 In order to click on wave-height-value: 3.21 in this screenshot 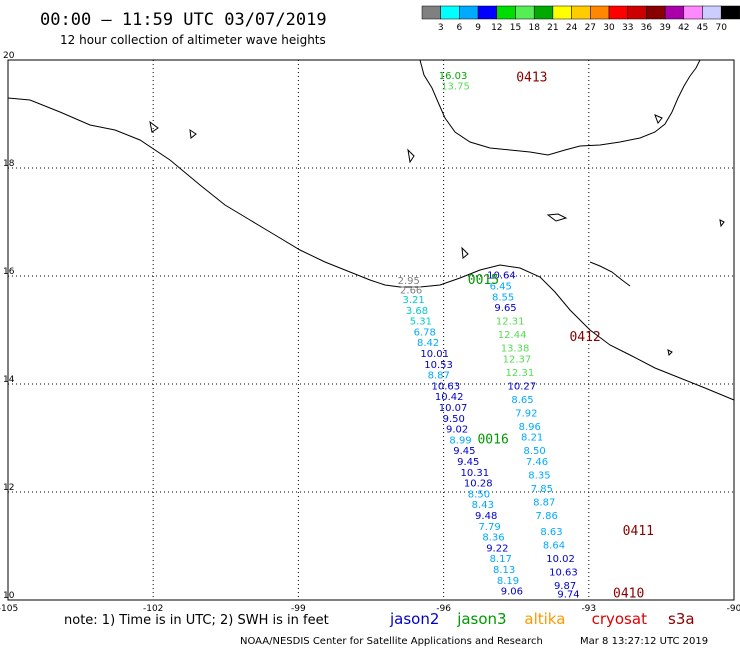, I will do `click(413, 300)`.